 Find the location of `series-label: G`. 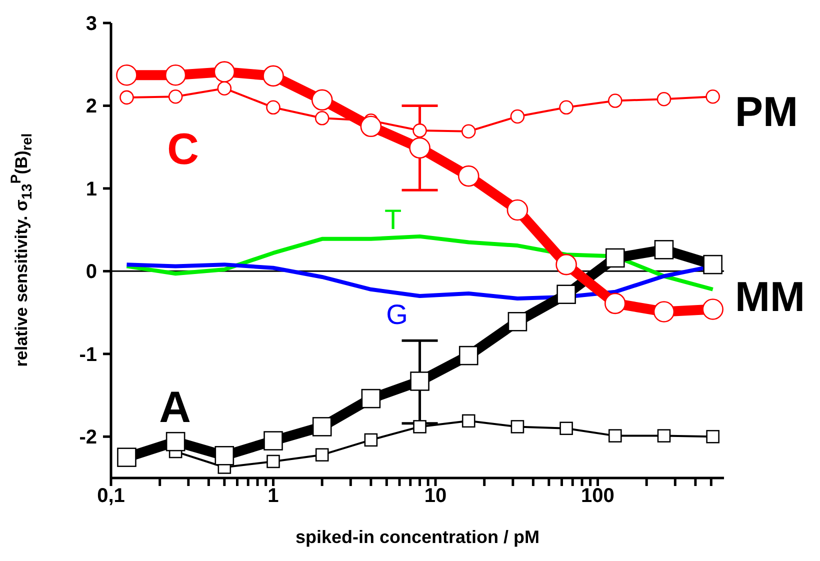

series-label: G is located at coordinates (397, 314).